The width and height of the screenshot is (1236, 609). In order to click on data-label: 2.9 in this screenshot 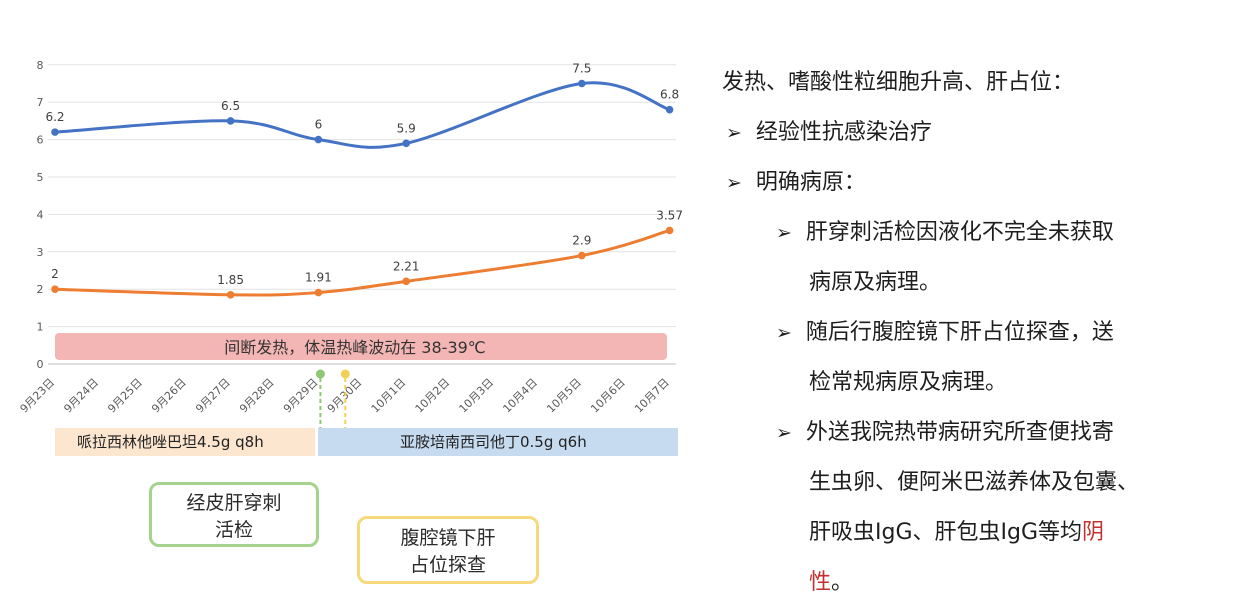, I will do `click(581, 241)`.